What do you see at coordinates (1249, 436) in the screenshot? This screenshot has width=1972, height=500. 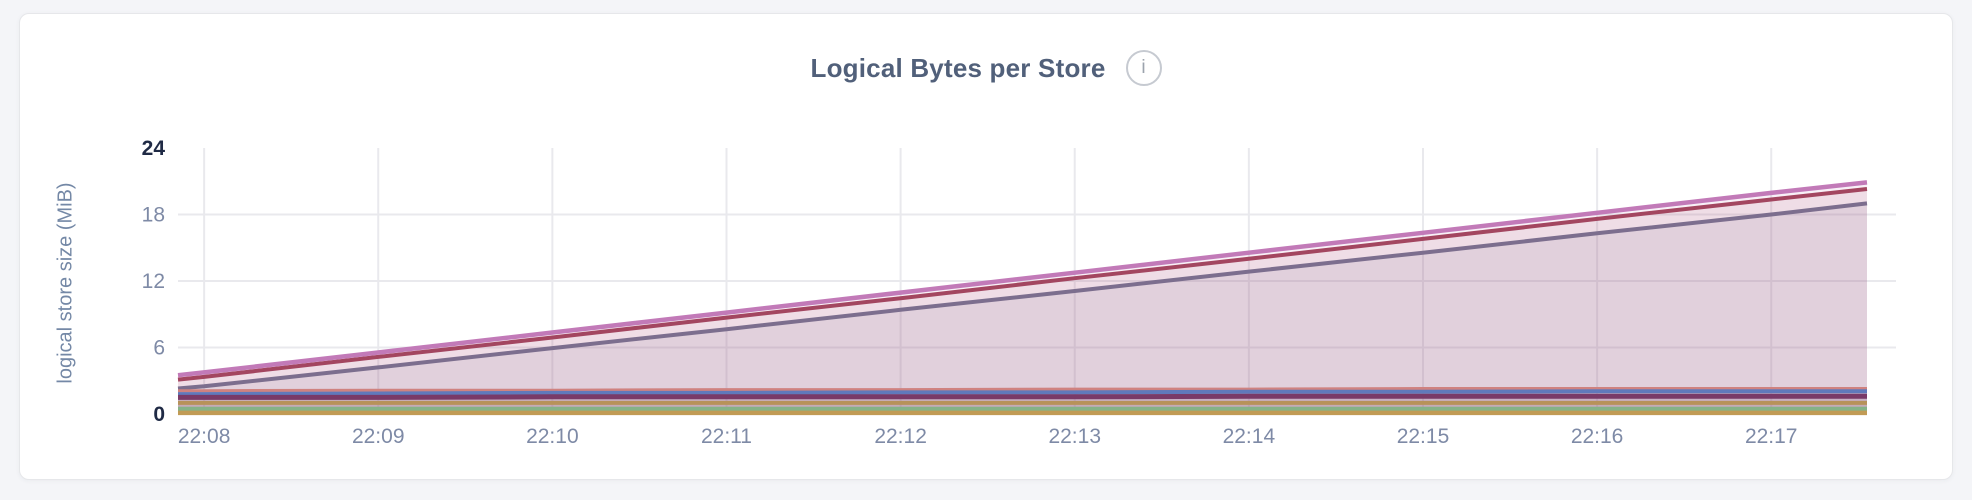 I see `x-tick-label: 22:14` at bounding box center [1249, 436].